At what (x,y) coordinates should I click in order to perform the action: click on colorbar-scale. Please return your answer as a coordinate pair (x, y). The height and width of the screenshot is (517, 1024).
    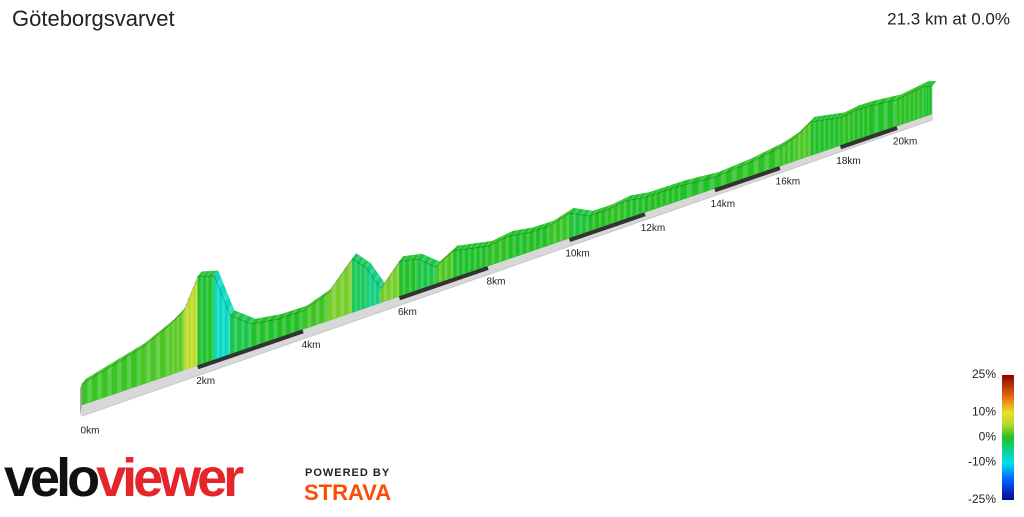
    Looking at the image, I should click on (1008, 437).